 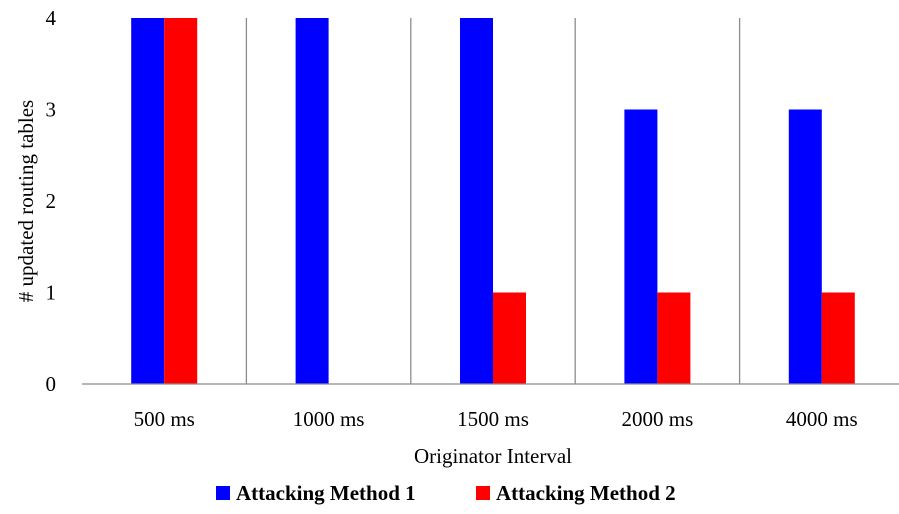 I want to click on y-tick-label: 4, so click(x=51, y=18).